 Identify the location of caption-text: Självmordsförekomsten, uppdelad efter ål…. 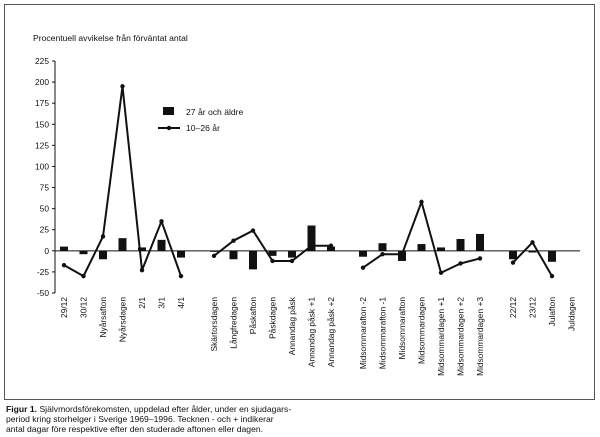
(165, 409).